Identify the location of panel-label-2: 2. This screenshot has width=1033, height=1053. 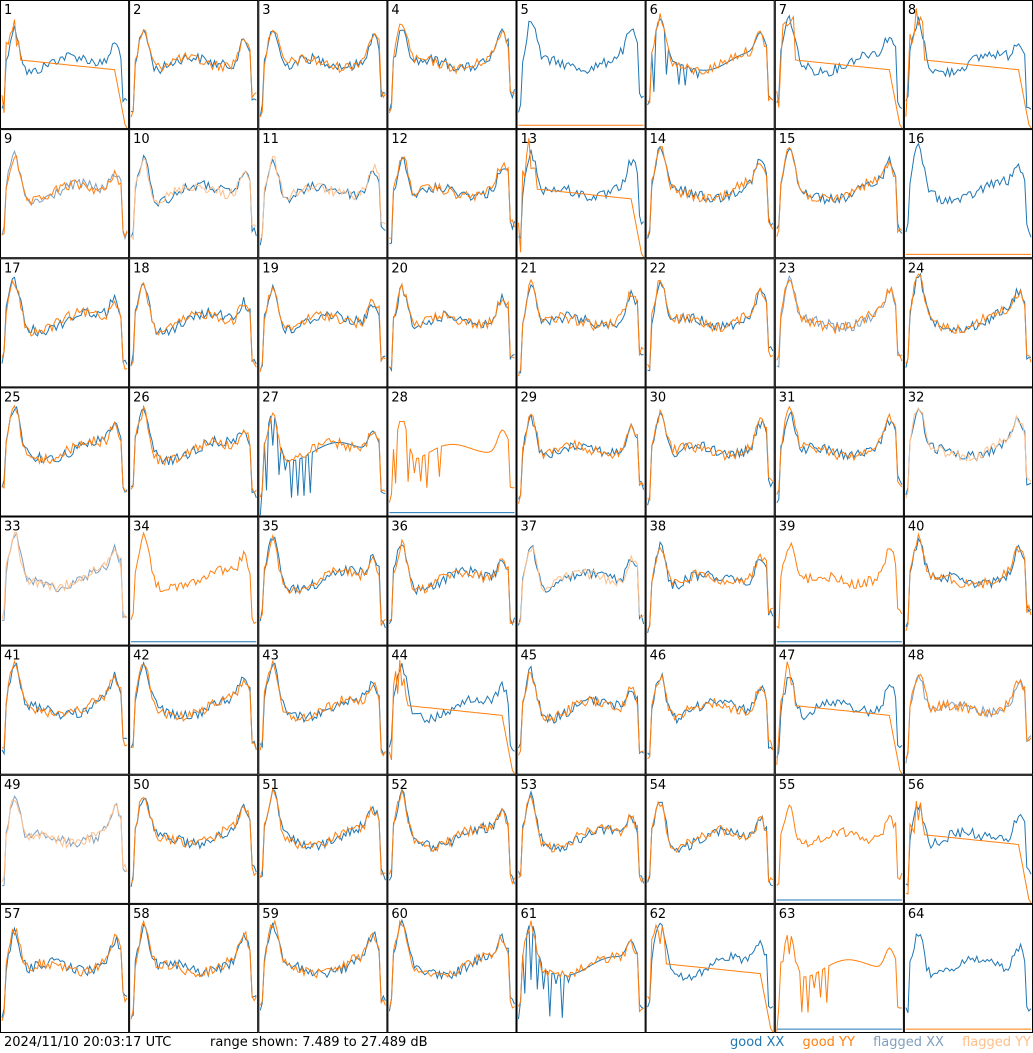
(137, 10).